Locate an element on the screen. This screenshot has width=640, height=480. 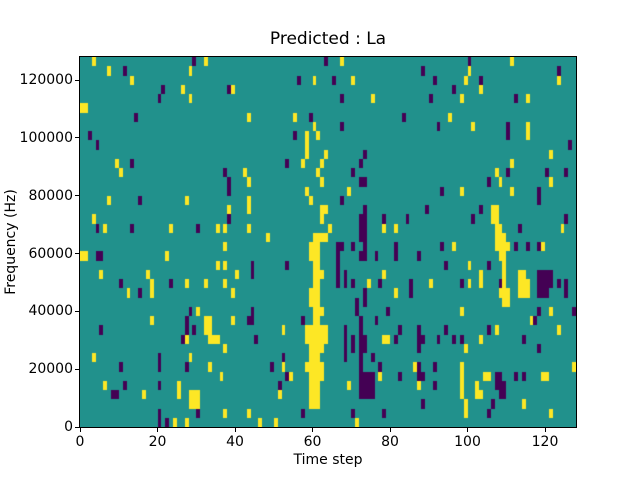
x-tick-label: 20 is located at coordinates (157, 442).